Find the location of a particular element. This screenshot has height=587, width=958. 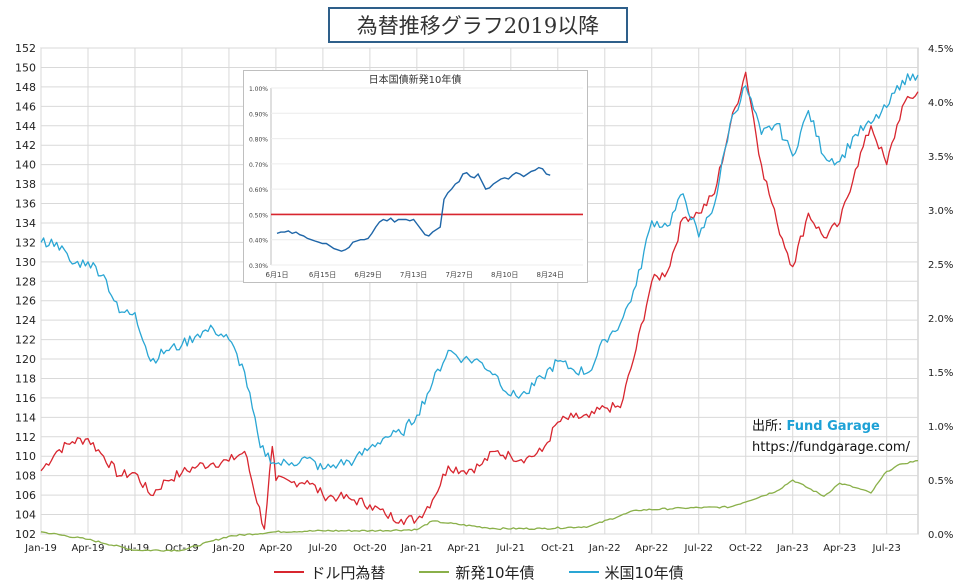

legend-label-usdjpy: ドル円為替 is located at coordinates (348, 572).